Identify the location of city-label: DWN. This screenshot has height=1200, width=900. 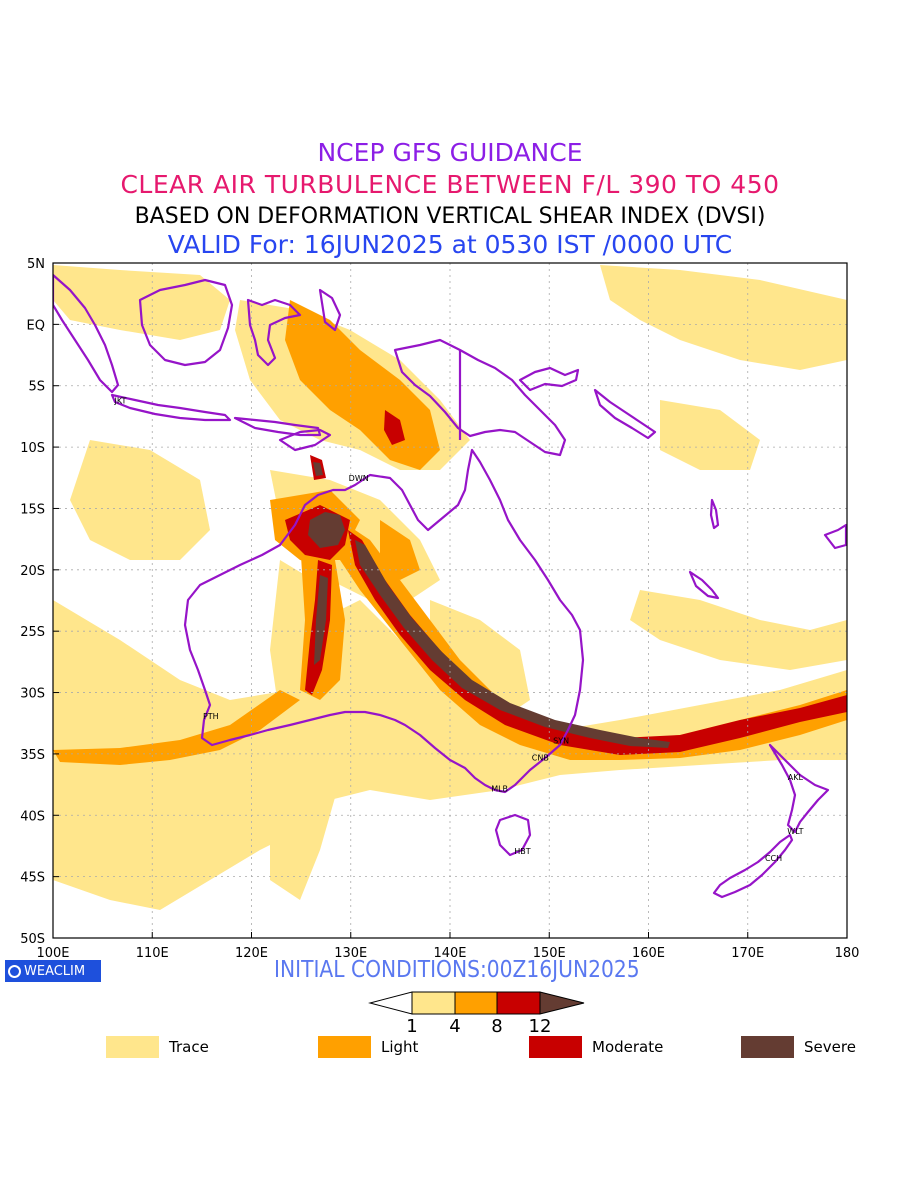
(359, 478).